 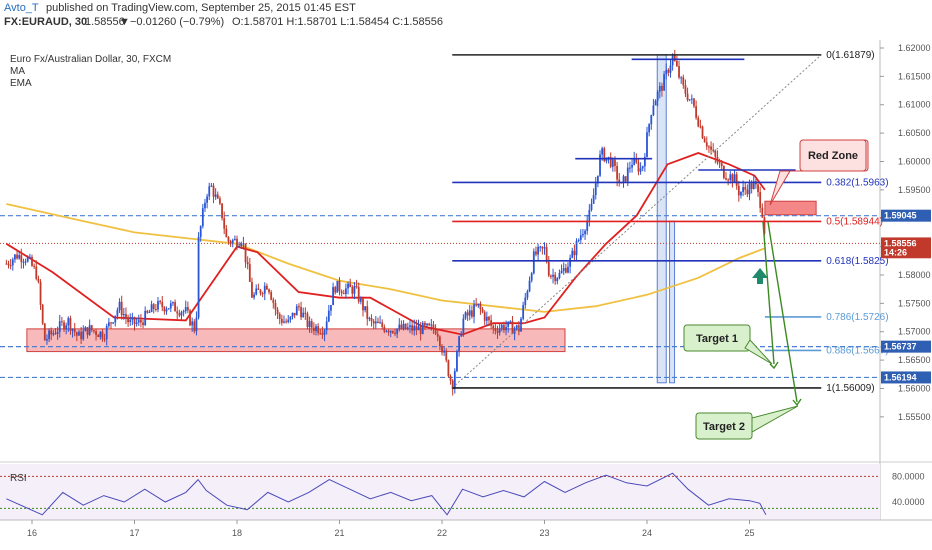 What do you see at coordinates (124, 22) in the screenshot?
I see `down-arrow-icon: ▼` at bounding box center [124, 22].